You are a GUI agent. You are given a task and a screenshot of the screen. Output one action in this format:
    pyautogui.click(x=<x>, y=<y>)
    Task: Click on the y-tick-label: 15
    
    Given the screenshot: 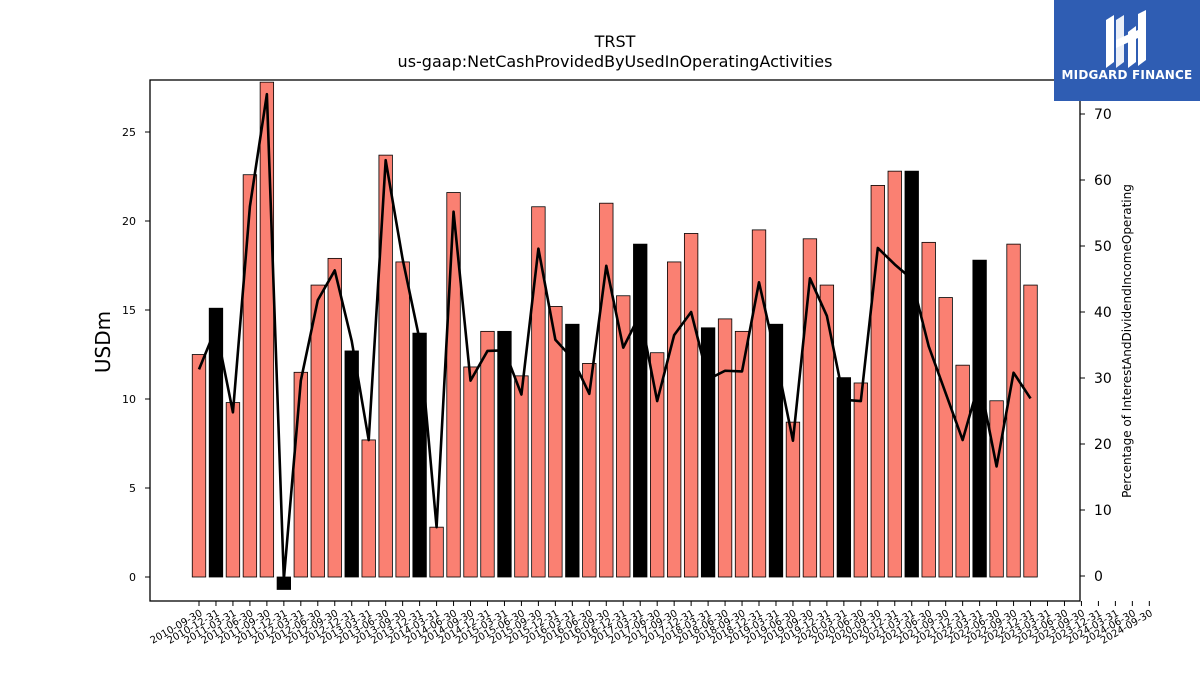 What is the action you would take?
    pyautogui.click(x=129, y=310)
    